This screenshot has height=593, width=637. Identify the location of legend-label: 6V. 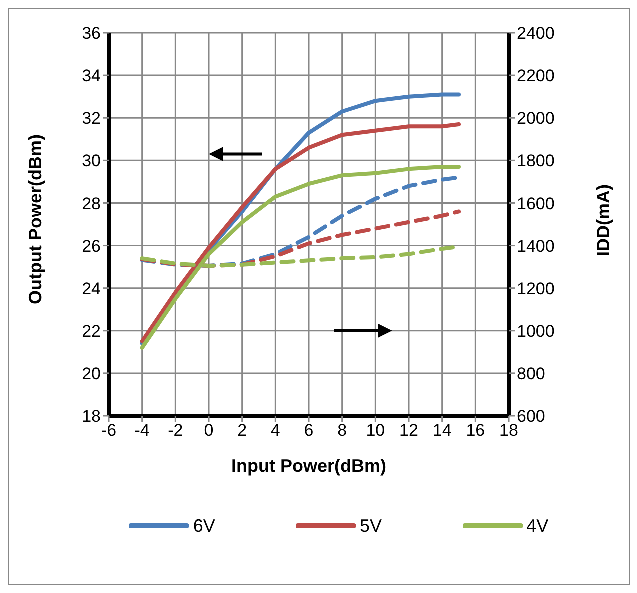
(204, 526).